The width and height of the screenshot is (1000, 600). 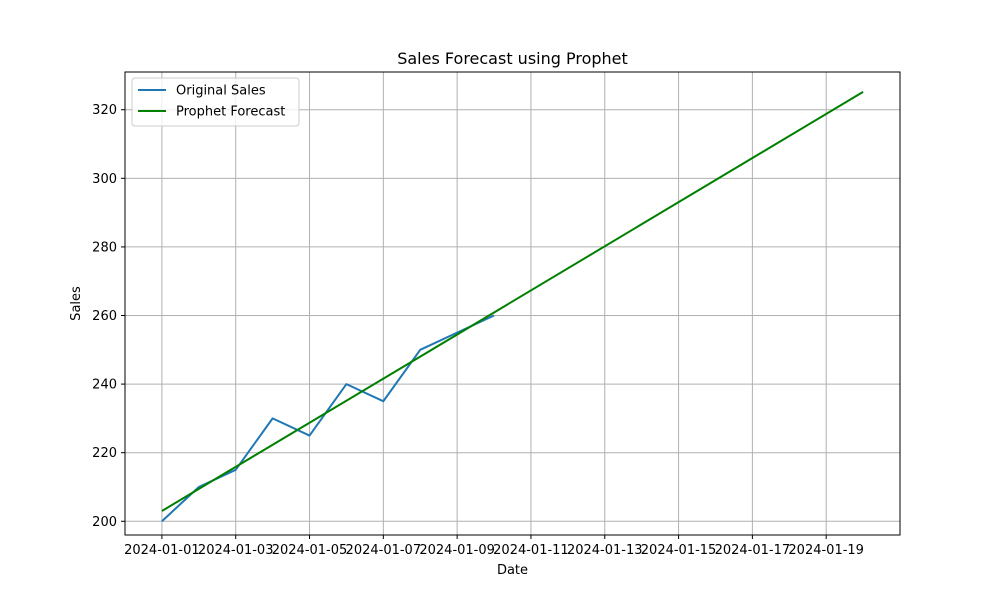 I want to click on original-sales-legend-label: Original Sales, so click(x=221, y=91).